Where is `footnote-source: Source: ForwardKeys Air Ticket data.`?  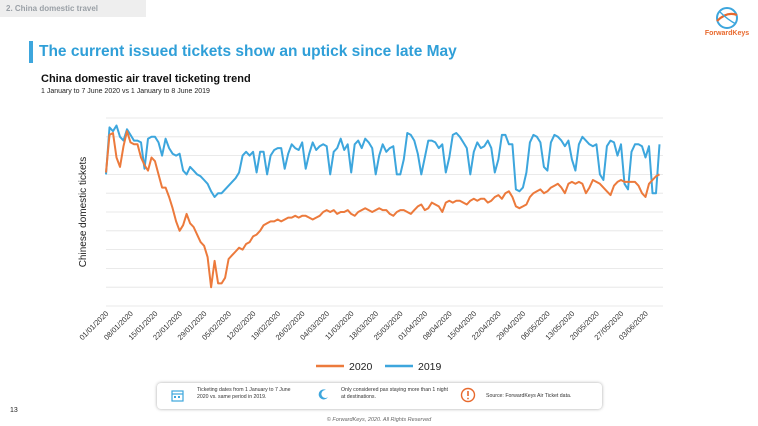
footnote-source: Source: ForwardKeys Air Ticket data. is located at coordinates (529, 396).